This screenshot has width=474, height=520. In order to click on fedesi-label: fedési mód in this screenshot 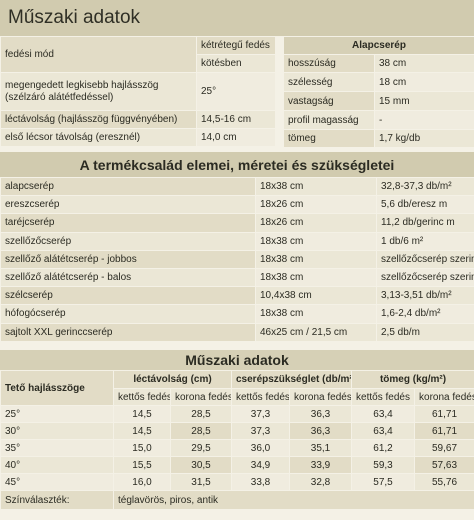, I will do `click(98, 54)`.